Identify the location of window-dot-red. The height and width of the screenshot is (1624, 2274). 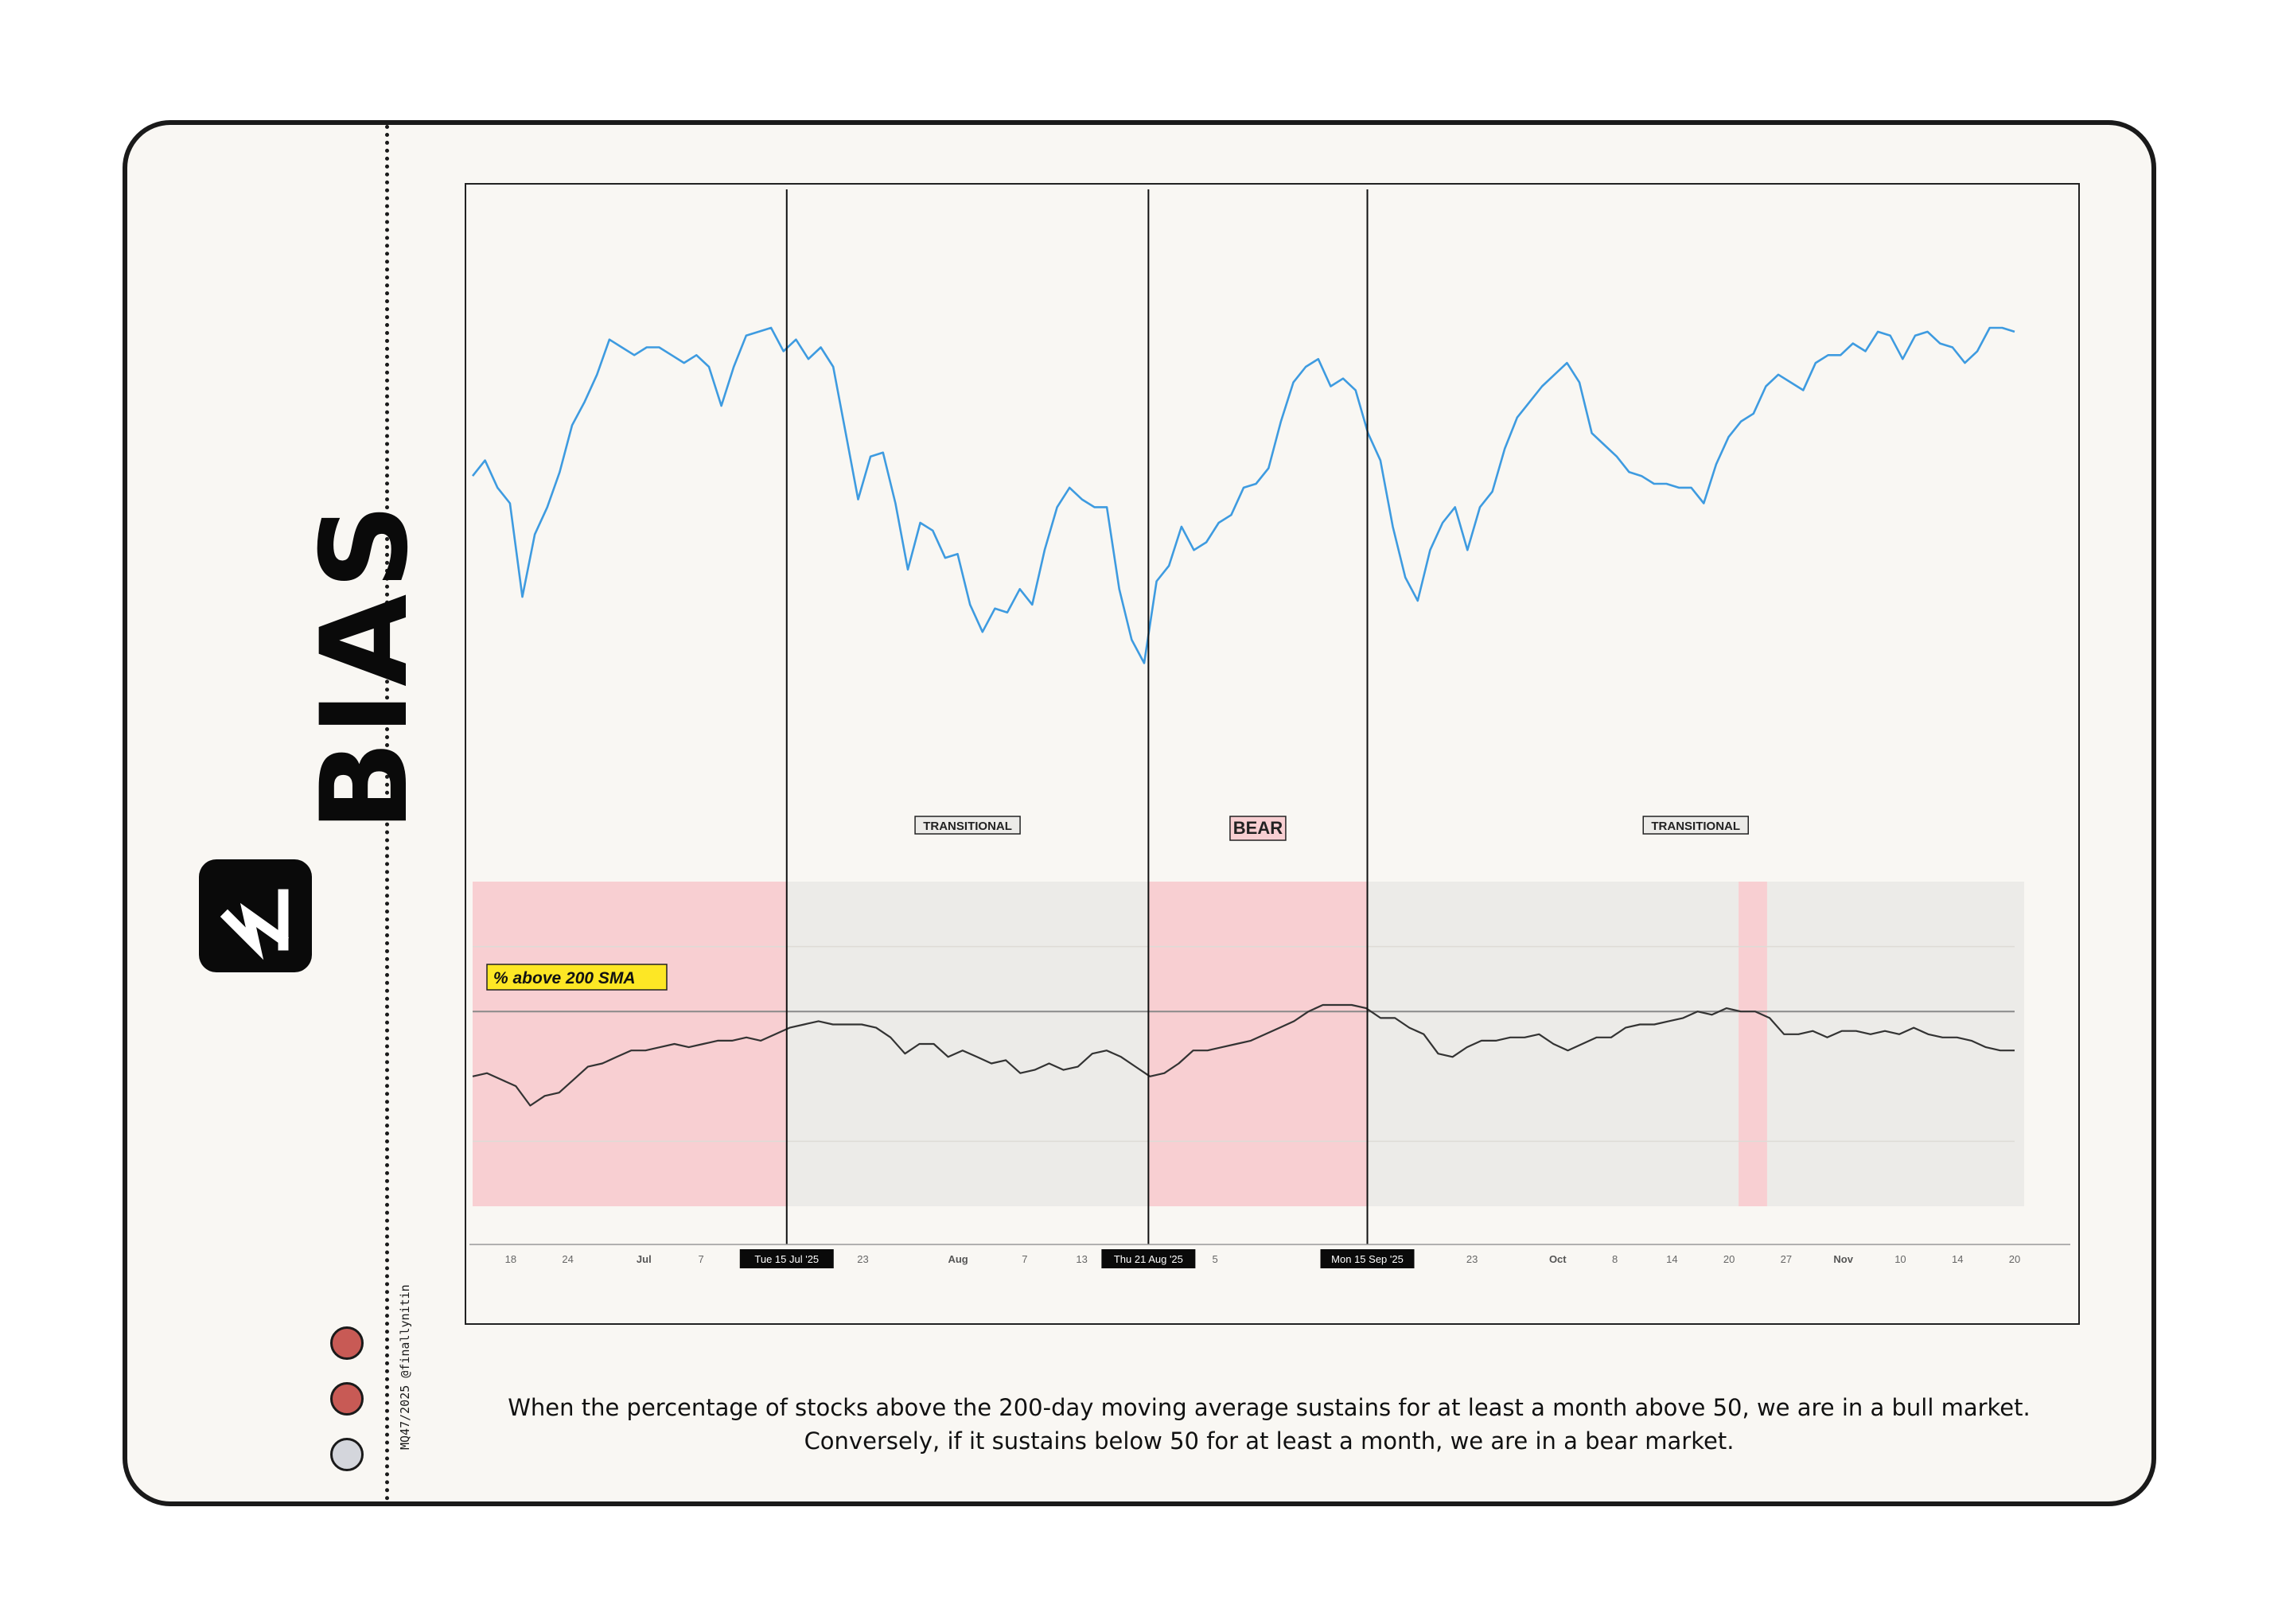
(347, 1343).